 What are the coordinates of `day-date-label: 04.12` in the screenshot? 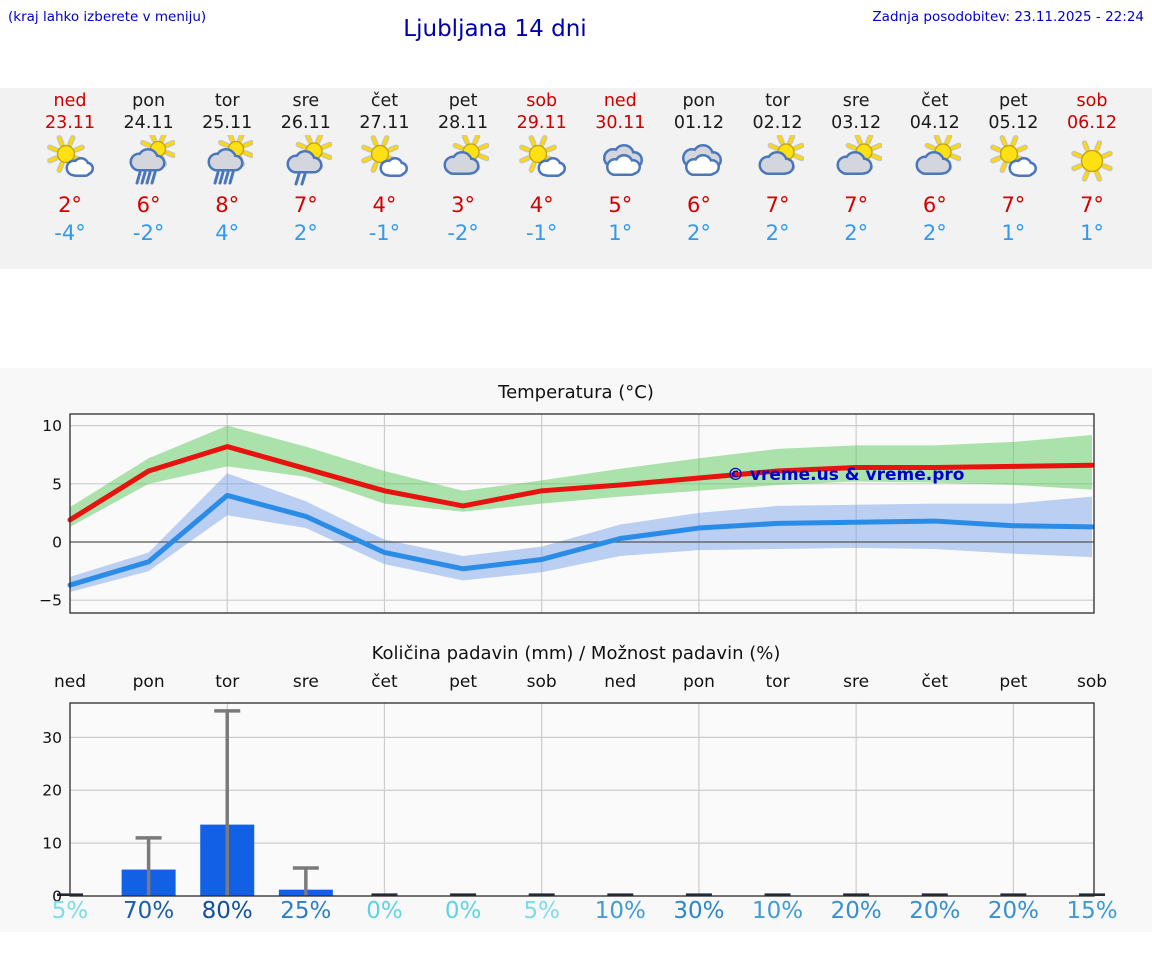 It's located at (934, 123).